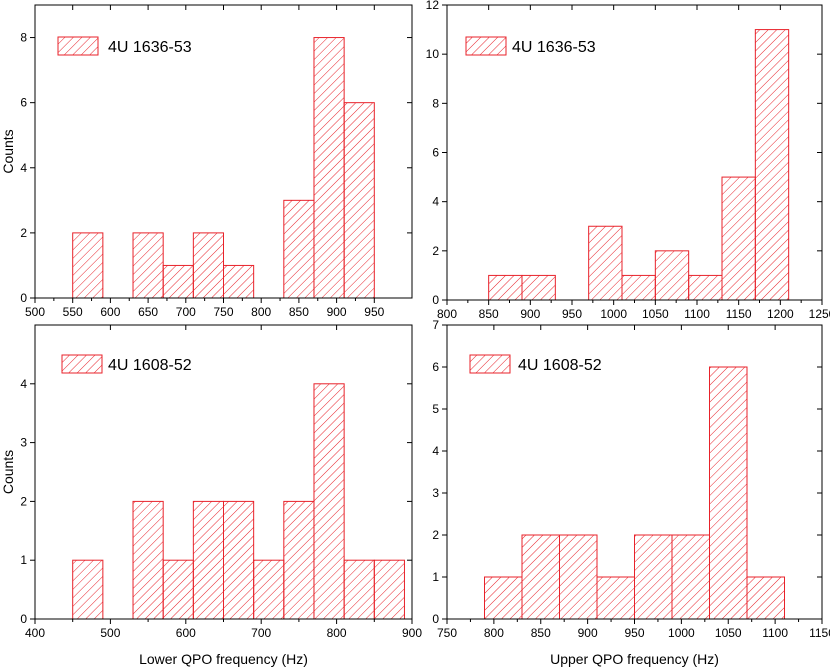  What do you see at coordinates (433, 6) in the screenshot?
I see `y-tick-label: 12` at bounding box center [433, 6].